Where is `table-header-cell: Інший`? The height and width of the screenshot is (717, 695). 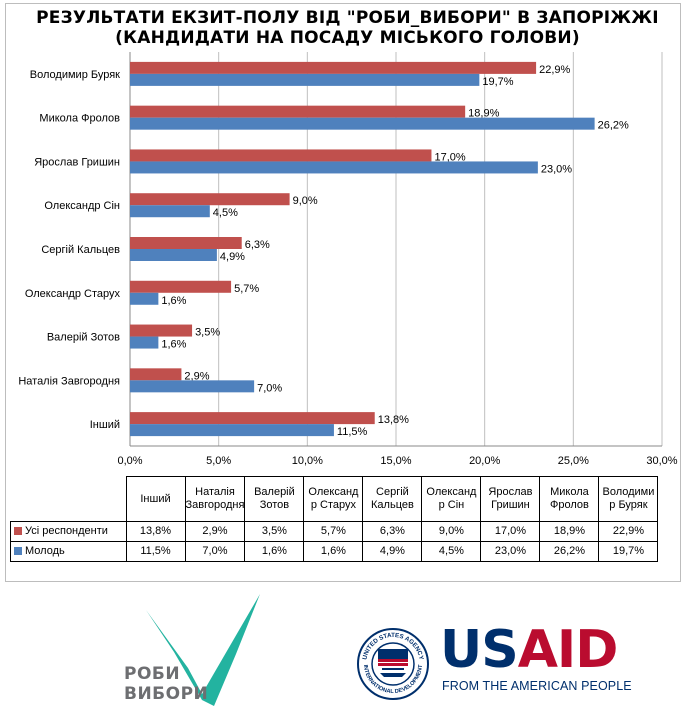 table-header-cell: Інший is located at coordinates (155, 499).